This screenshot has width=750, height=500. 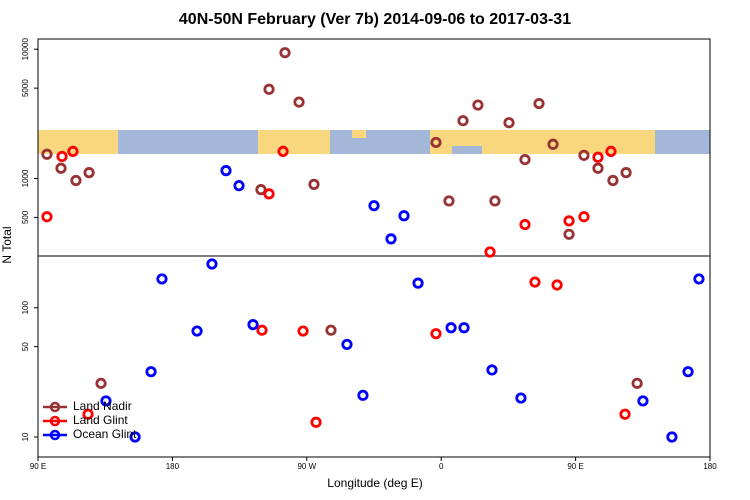 I want to click on y-tick-label: 50, so click(x=25, y=346).